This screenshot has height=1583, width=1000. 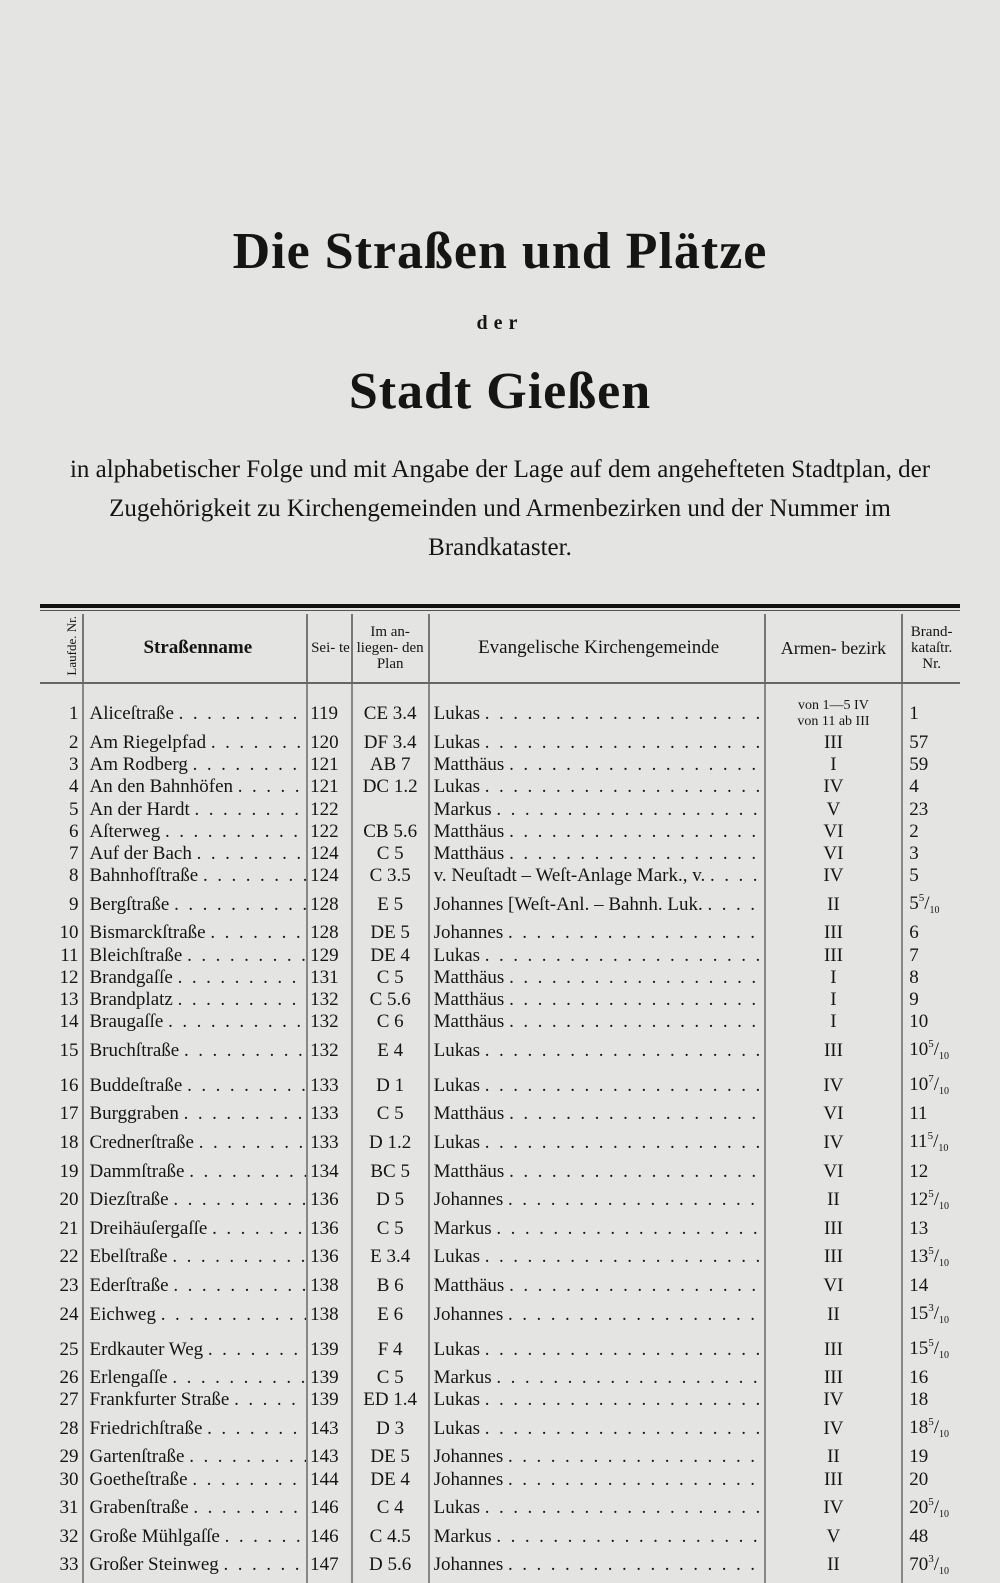 I want to click on fire-register-cell: 59, so click(x=930, y=765).